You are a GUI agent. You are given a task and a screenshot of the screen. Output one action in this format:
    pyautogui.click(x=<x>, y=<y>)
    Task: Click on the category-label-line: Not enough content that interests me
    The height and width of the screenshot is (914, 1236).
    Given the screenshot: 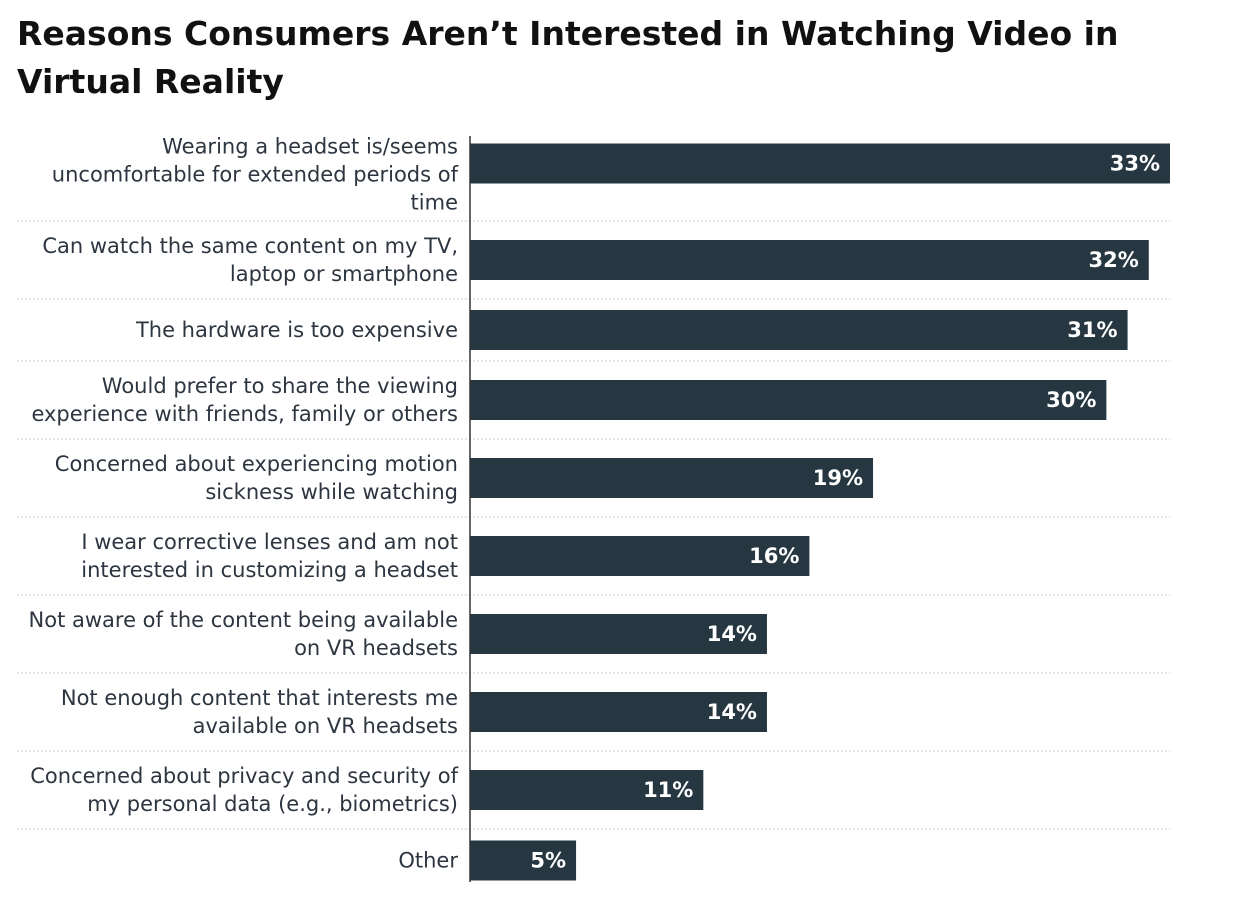 What is the action you would take?
    pyautogui.click(x=259, y=698)
    